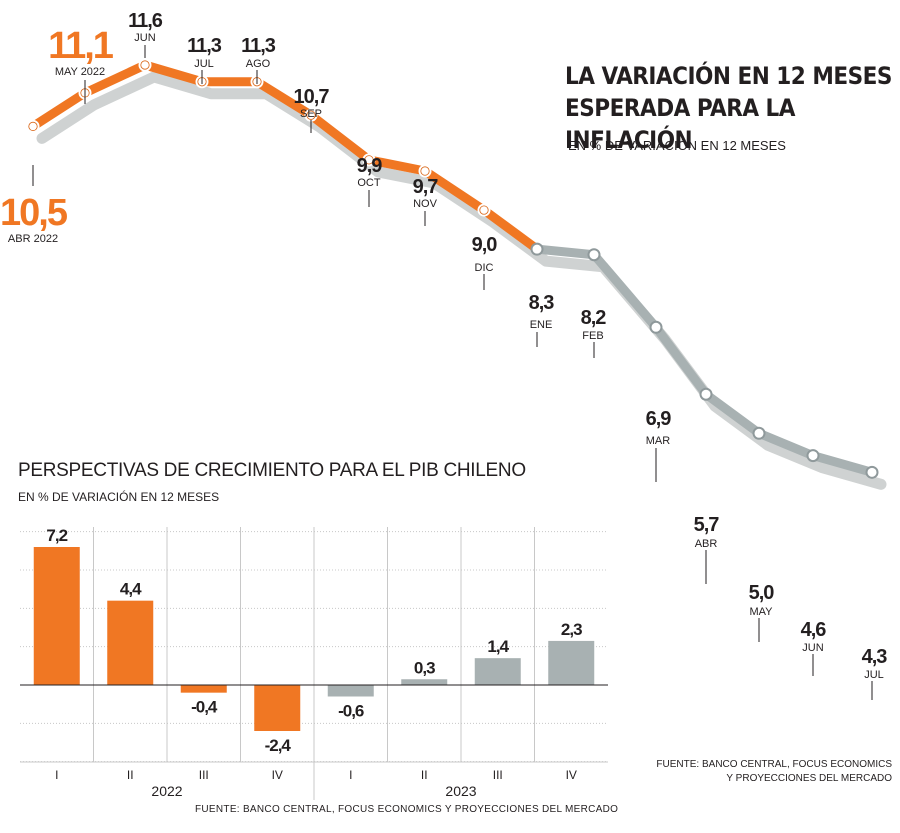  I want to click on month-label-6: SEP, so click(311, 114).